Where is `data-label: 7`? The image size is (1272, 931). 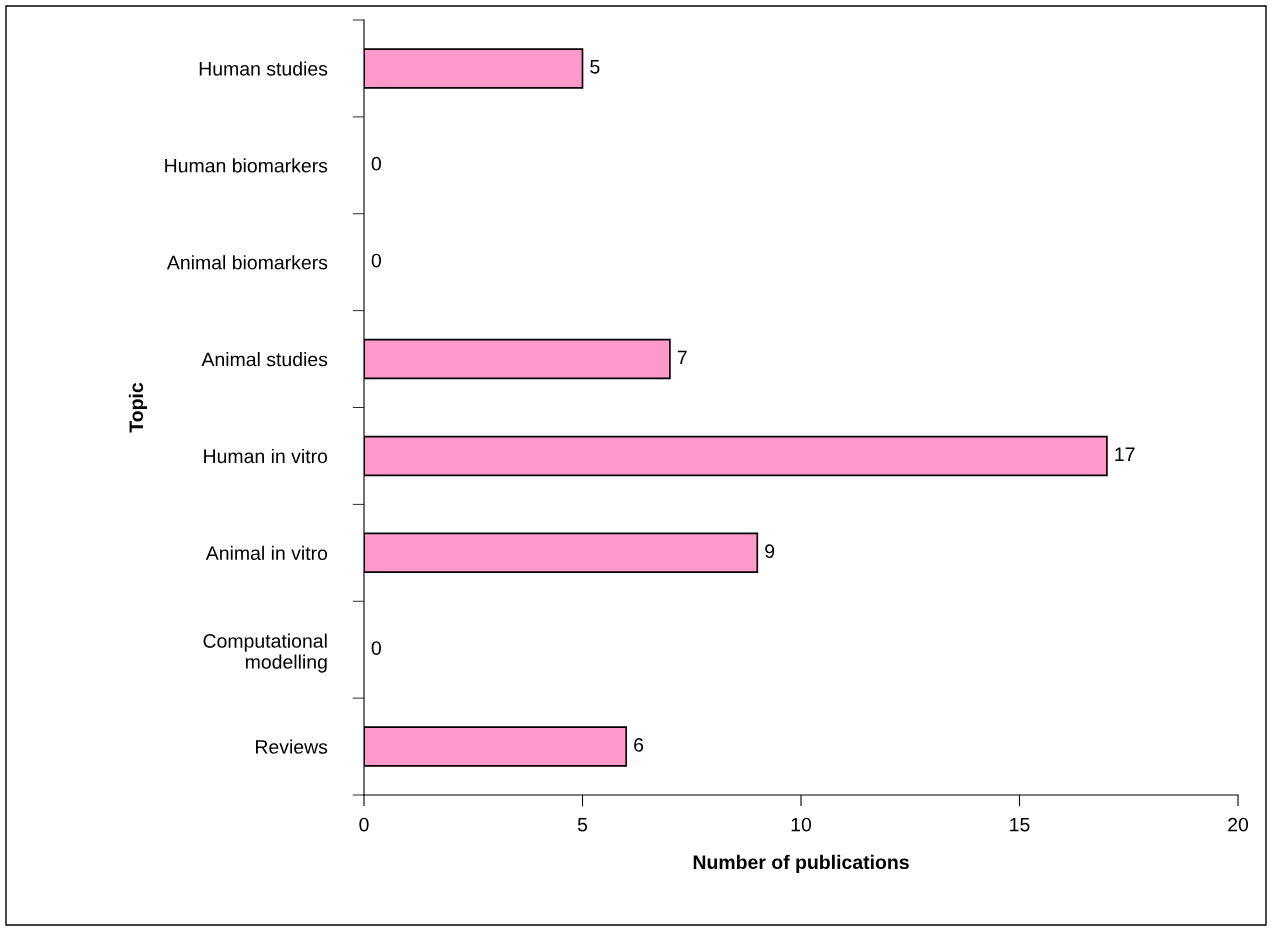 data-label: 7 is located at coordinates (682, 357).